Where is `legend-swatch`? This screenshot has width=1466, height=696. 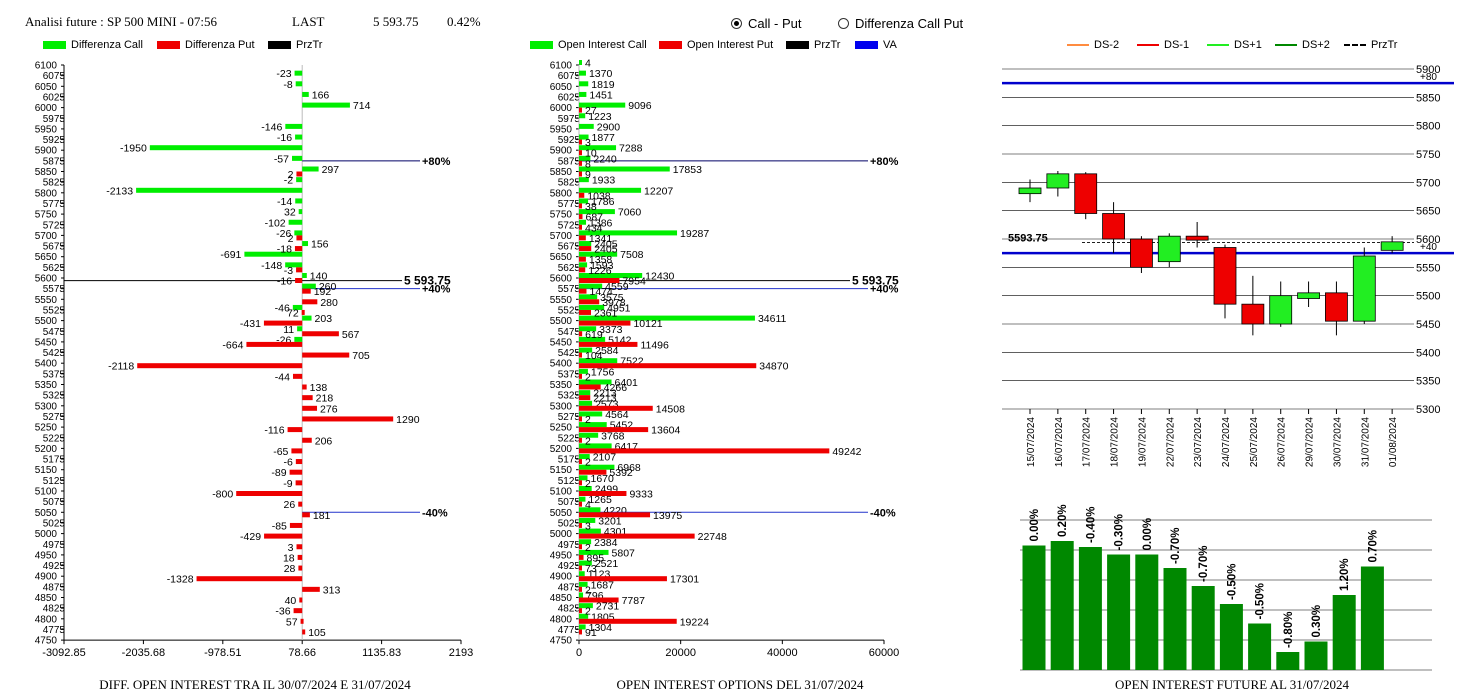 legend-swatch is located at coordinates (54, 45).